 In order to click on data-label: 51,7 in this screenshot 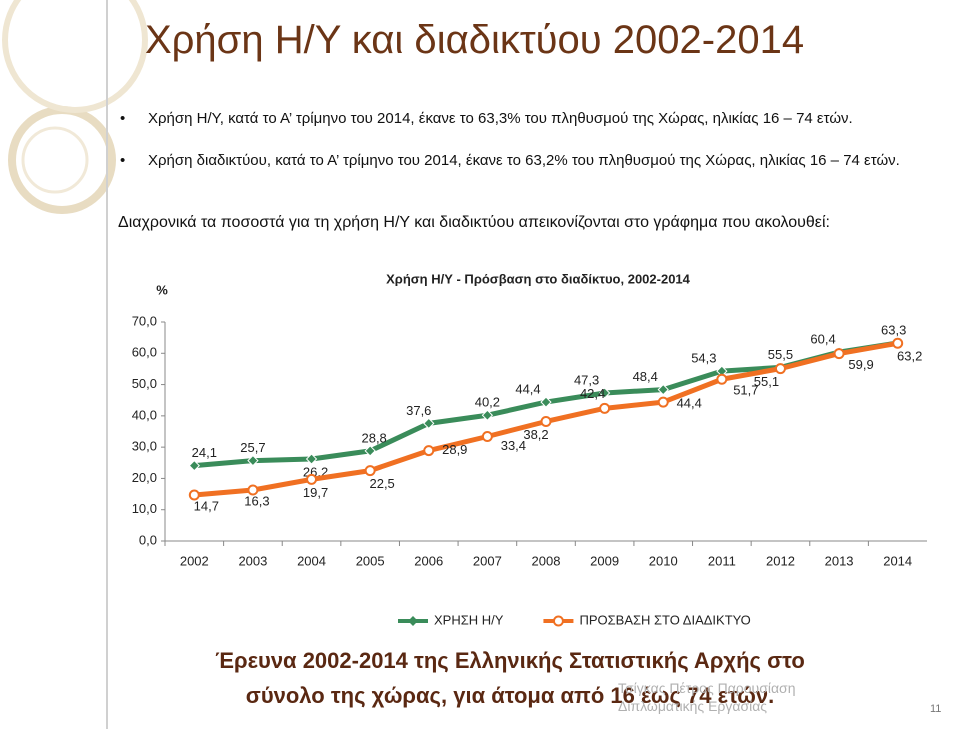, I will do `click(745, 390)`.